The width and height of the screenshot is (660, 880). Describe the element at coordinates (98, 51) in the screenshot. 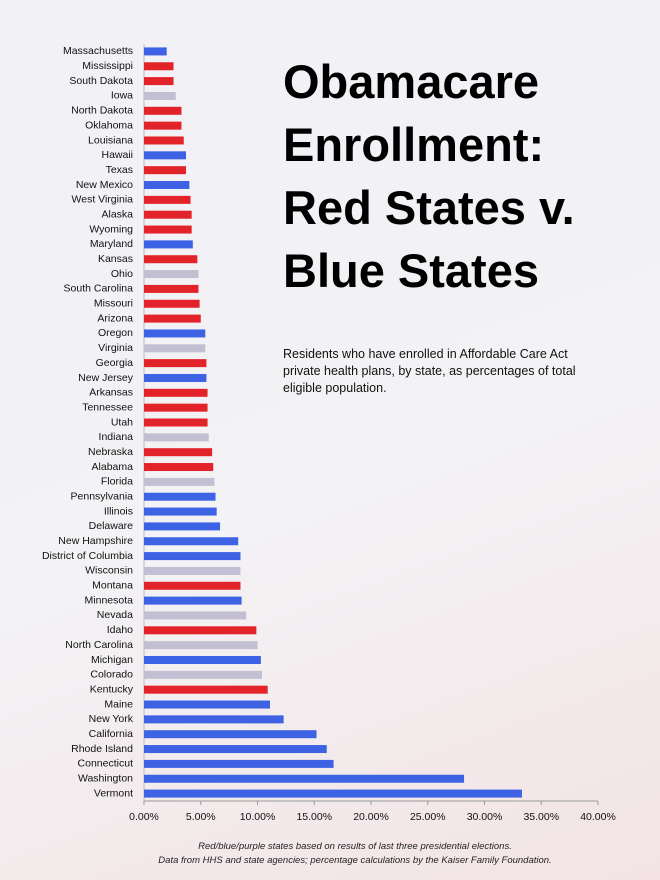

I see `y-tick-label: Massachusetts` at that location.